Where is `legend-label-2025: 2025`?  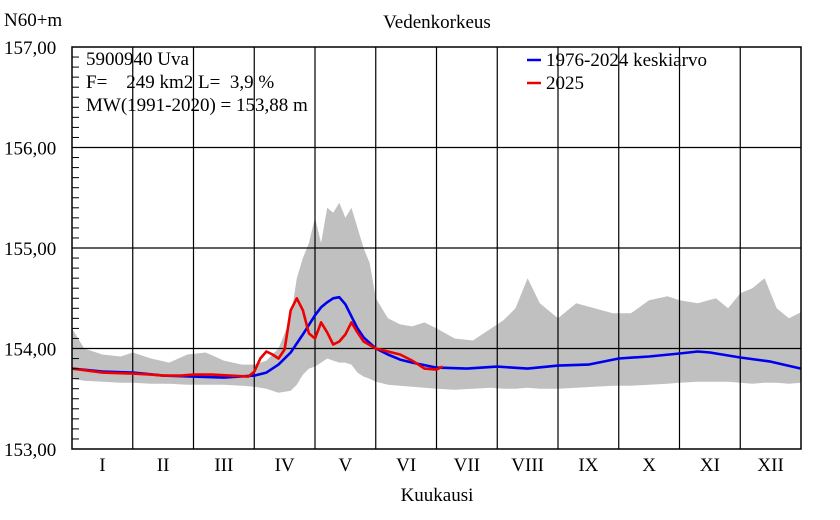 legend-label-2025: 2025 is located at coordinates (565, 83).